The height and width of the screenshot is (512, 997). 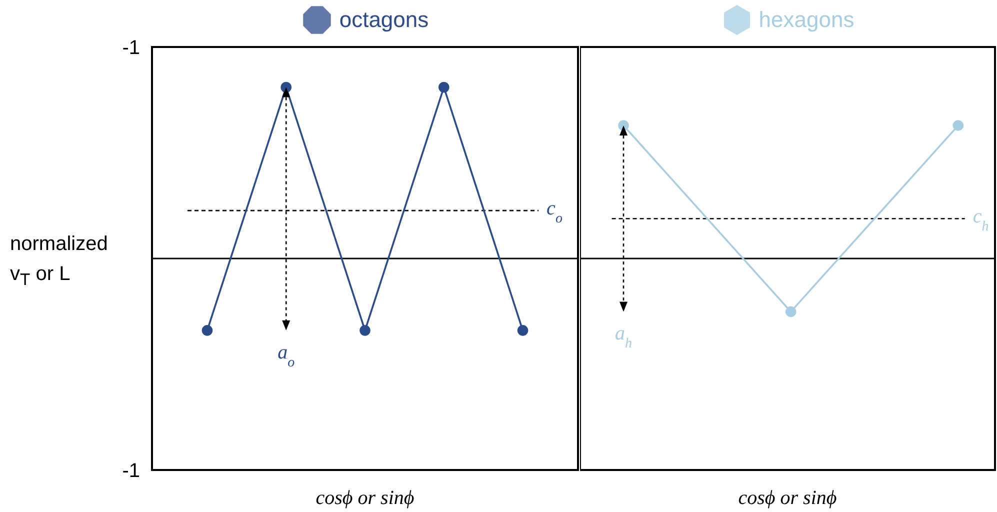 I want to click on legend-label: hexagons, so click(x=806, y=20).